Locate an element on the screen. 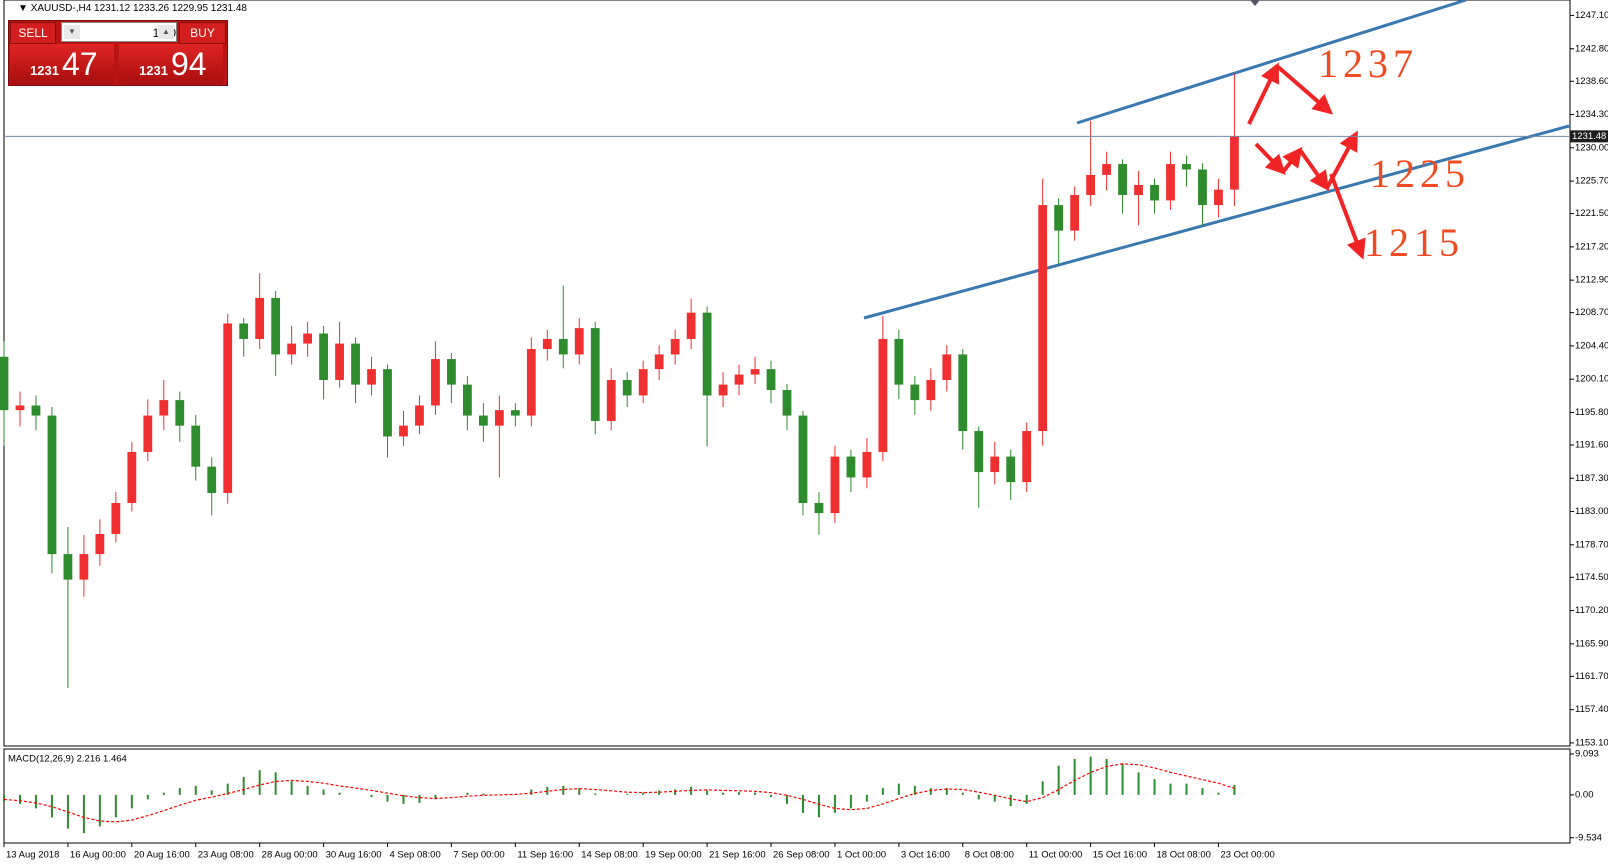 This screenshot has width=1608, height=866. y-tick-label: 1230.00 is located at coordinates (1591, 147).